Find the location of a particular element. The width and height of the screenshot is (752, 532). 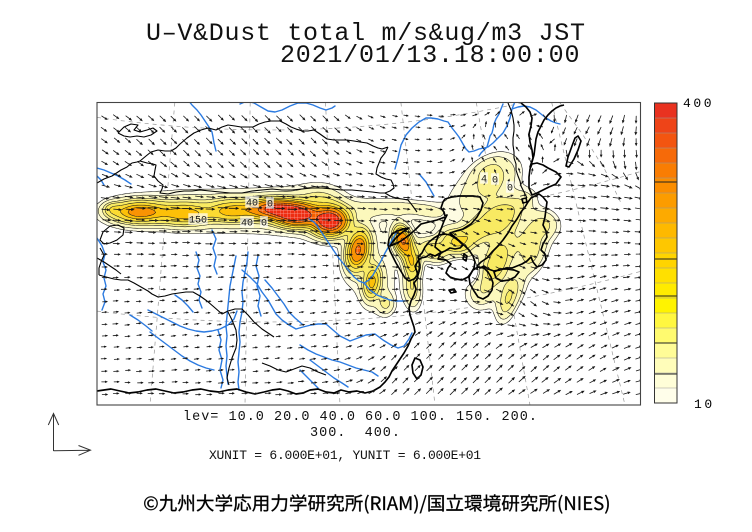

svg-text: 150 is located at coordinates (198, 221).